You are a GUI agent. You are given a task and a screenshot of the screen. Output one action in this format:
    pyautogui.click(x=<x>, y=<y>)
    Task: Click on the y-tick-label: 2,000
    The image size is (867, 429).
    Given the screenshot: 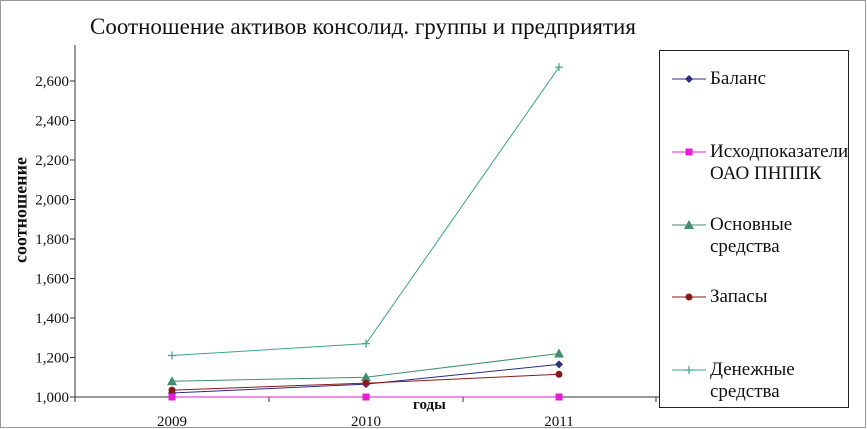 What is the action you would take?
    pyautogui.click(x=52, y=201)
    